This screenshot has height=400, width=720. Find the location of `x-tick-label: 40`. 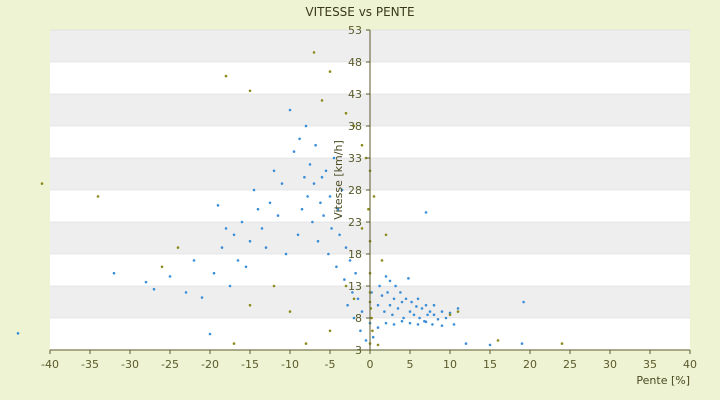

x-tick-label: 40 is located at coordinates (690, 364).